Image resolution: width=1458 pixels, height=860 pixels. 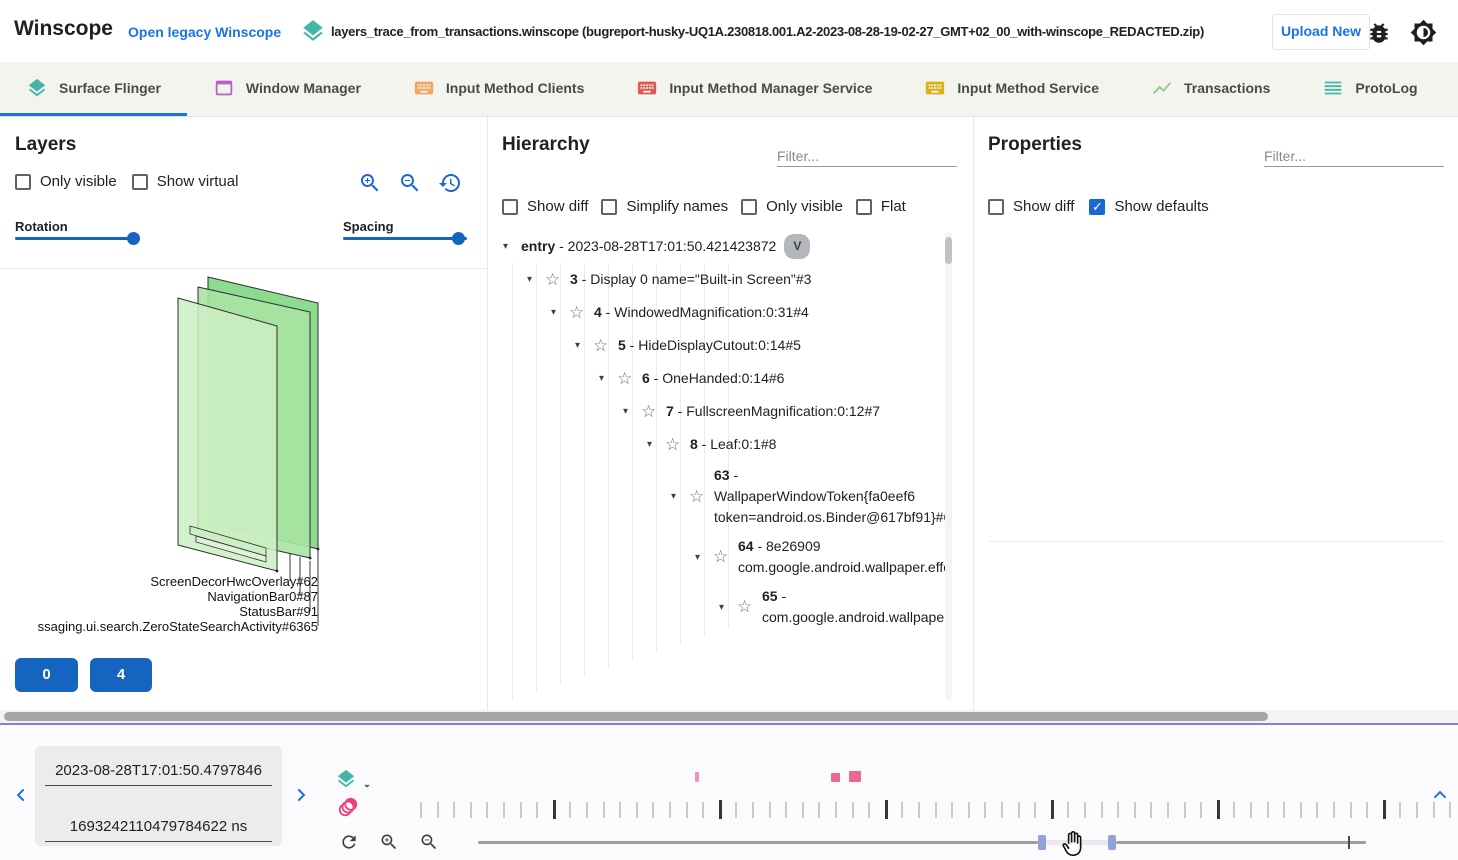 What do you see at coordinates (1042, 842) in the screenshot?
I see `range-handle-left` at bounding box center [1042, 842].